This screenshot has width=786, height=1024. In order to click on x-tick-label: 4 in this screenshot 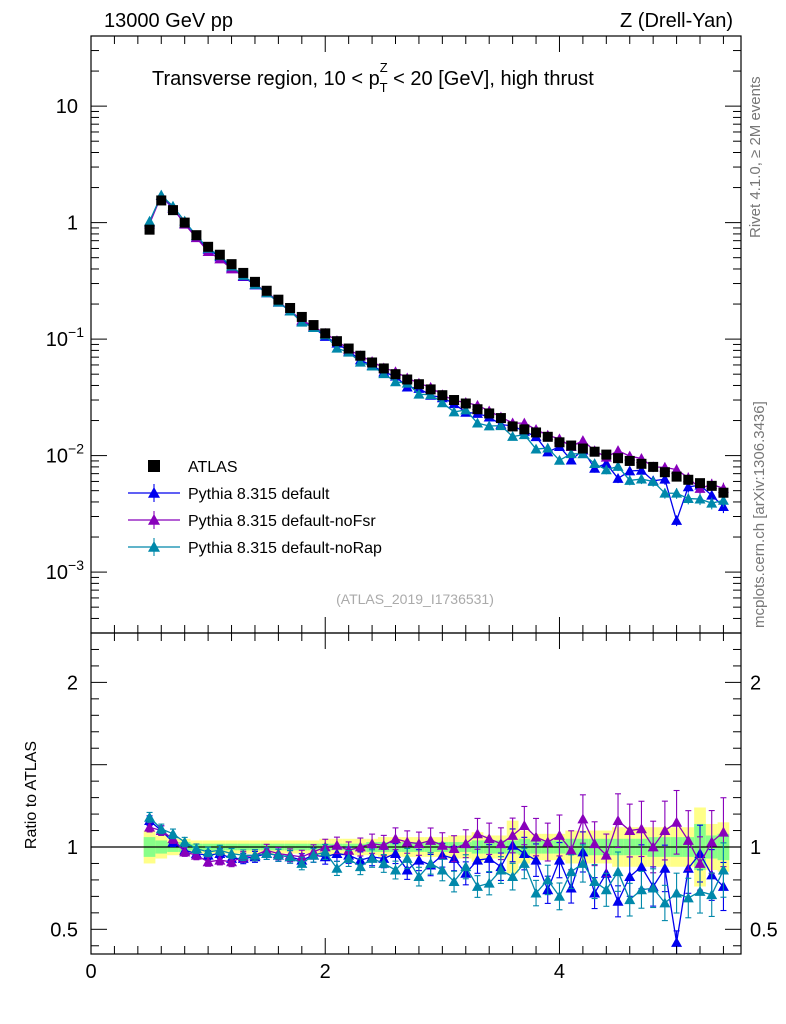, I will do `click(559, 972)`.